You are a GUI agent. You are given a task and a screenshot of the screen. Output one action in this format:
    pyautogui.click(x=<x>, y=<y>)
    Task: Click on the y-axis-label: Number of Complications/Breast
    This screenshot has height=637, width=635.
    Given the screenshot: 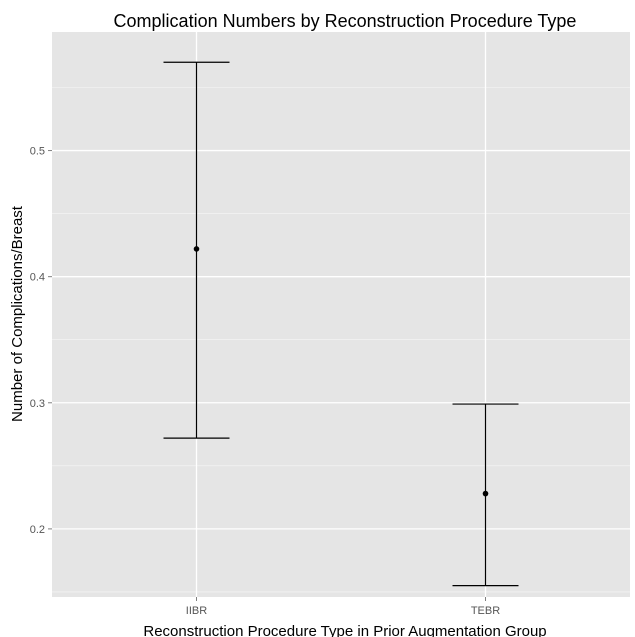 What is the action you would take?
    pyautogui.click(x=17, y=313)
    